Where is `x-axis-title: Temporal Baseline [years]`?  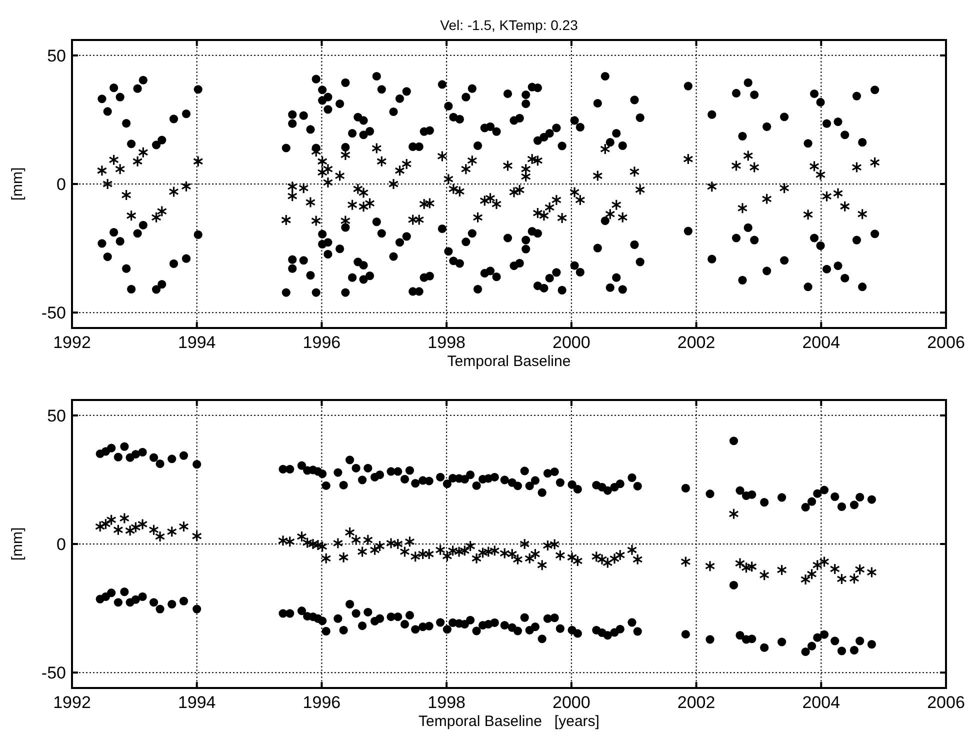 x-axis-title: Temporal Baseline [years] is located at coordinates (509, 721).